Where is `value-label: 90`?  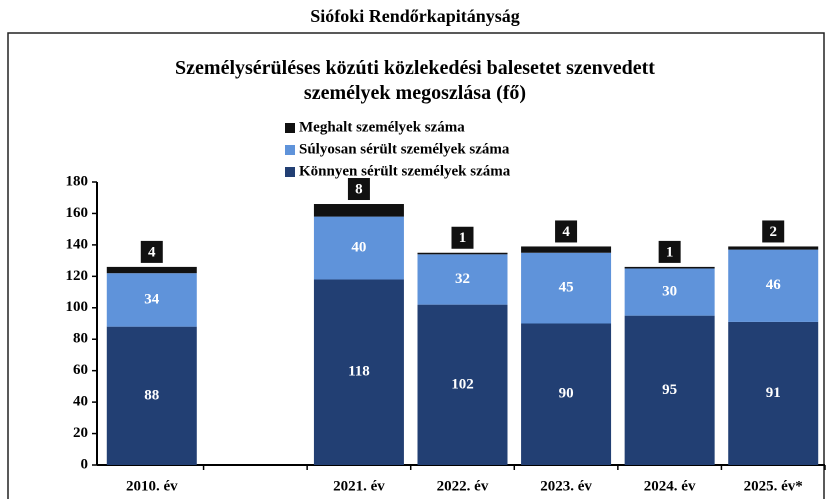
value-label: 90 is located at coordinates (566, 394).